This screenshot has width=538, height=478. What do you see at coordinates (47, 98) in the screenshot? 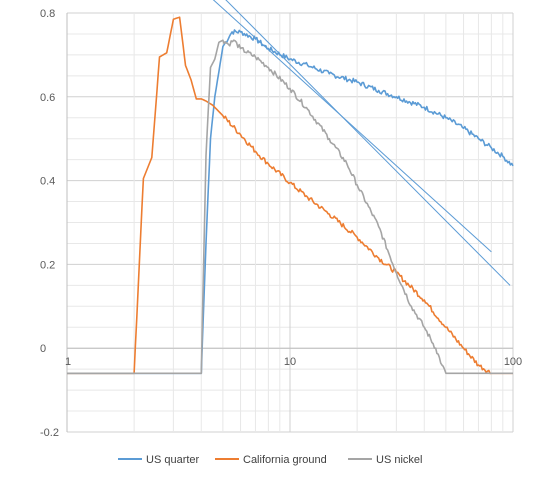
I see `y-tick-label: 0.6` at bounding box center [47, 98].